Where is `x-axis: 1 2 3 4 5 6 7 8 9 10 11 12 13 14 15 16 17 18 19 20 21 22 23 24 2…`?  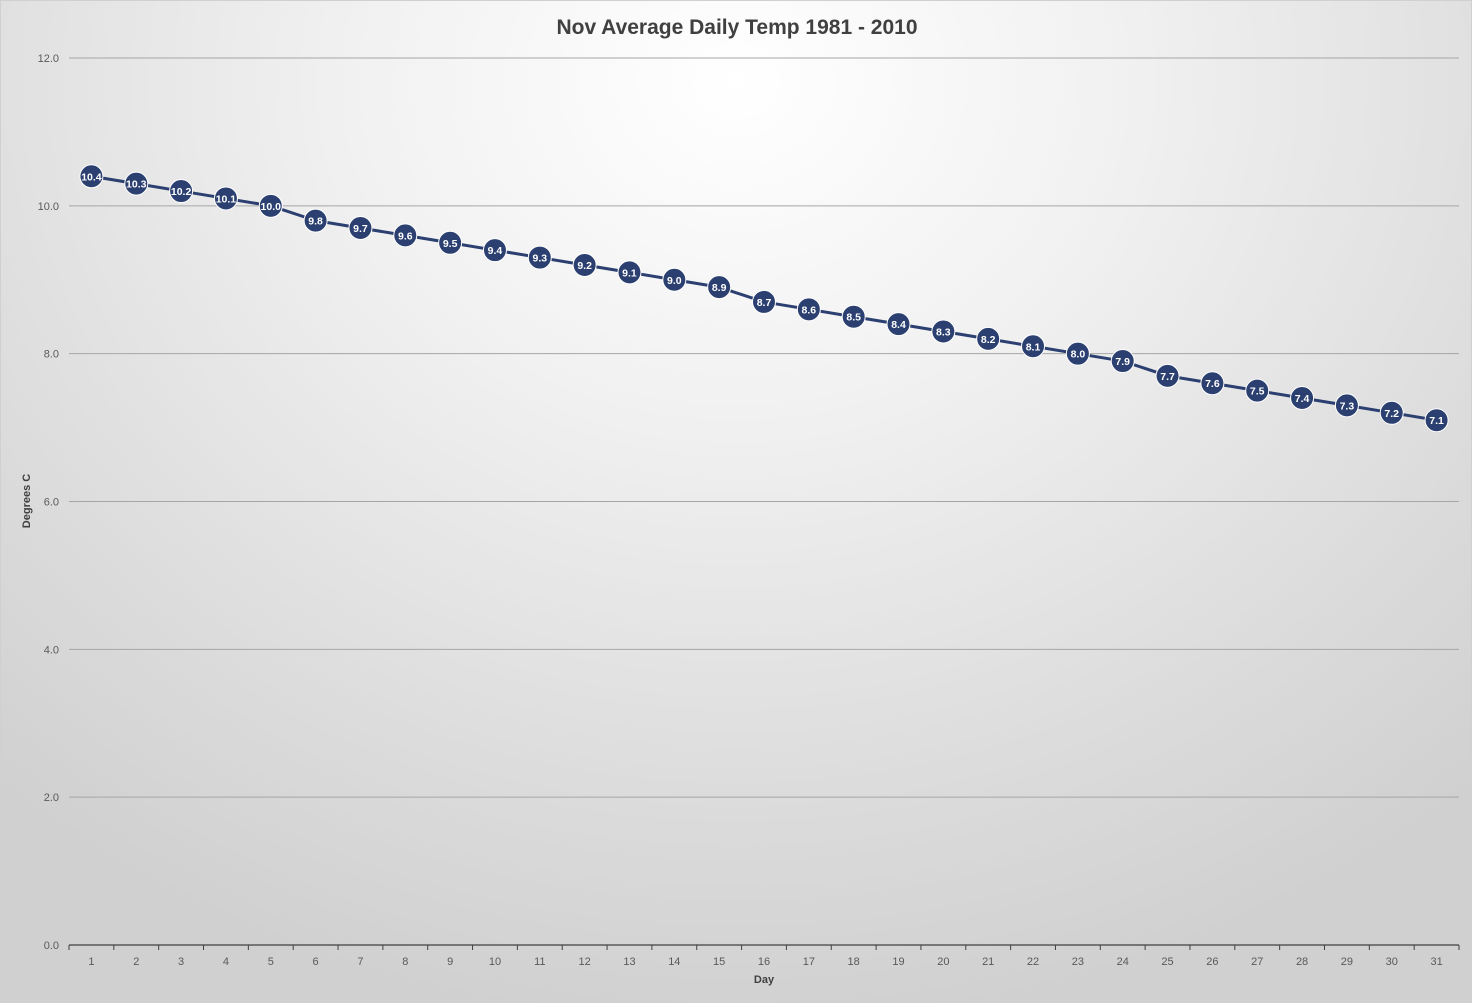
x-axis: 1 2 3 4 5 6 7 8 9 10 11 12 13 14 15 16 17 18 19 20 21 22 23 24 2… is located at coordinates (764, 956).